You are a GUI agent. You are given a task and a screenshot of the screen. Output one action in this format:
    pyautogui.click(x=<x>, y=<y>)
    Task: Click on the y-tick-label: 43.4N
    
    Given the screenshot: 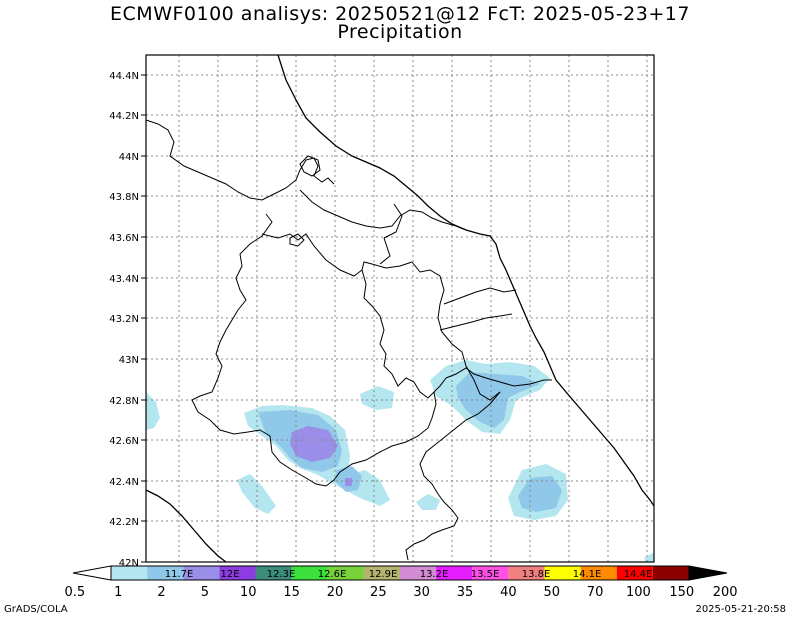 What is the action you would take?
    pyautogui.click(x=124, y=279)
    